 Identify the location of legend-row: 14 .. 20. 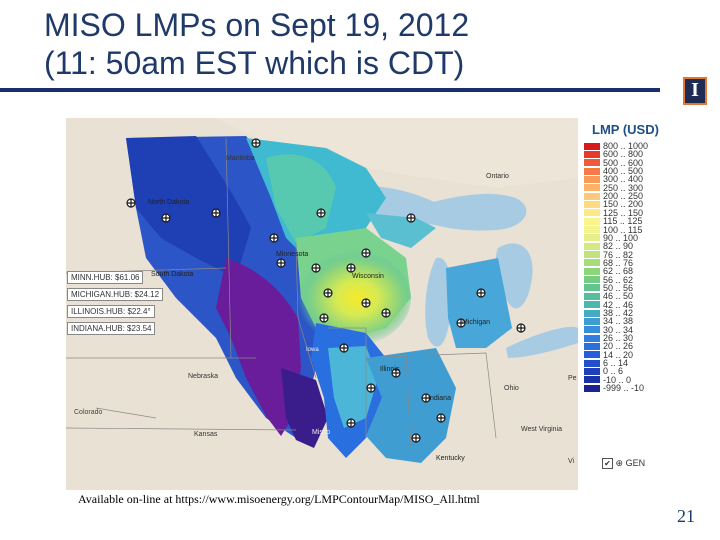
(608, 354).